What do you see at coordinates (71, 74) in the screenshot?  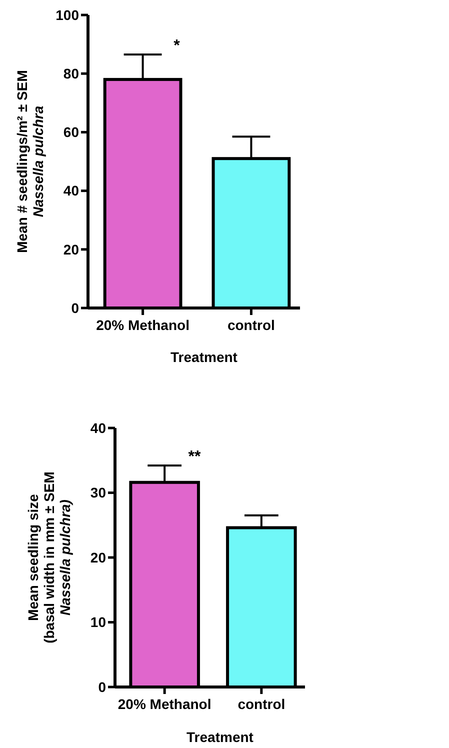 I see `y-tick-label: 80` at bounding box center [71, 74].